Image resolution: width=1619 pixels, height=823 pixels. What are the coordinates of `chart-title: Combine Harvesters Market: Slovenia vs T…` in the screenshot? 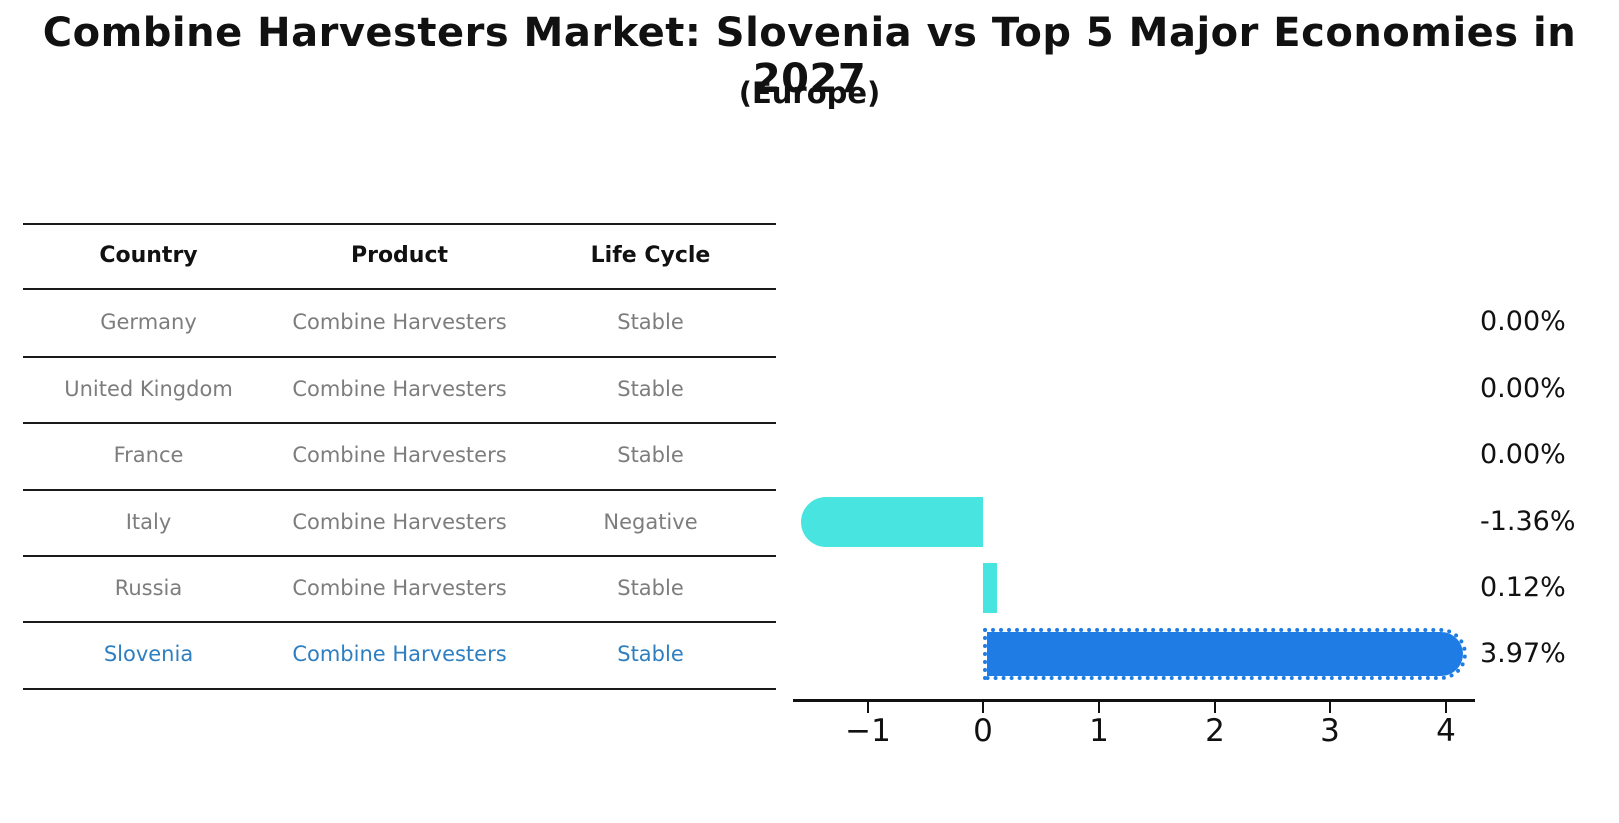 It's located at (809, 56).